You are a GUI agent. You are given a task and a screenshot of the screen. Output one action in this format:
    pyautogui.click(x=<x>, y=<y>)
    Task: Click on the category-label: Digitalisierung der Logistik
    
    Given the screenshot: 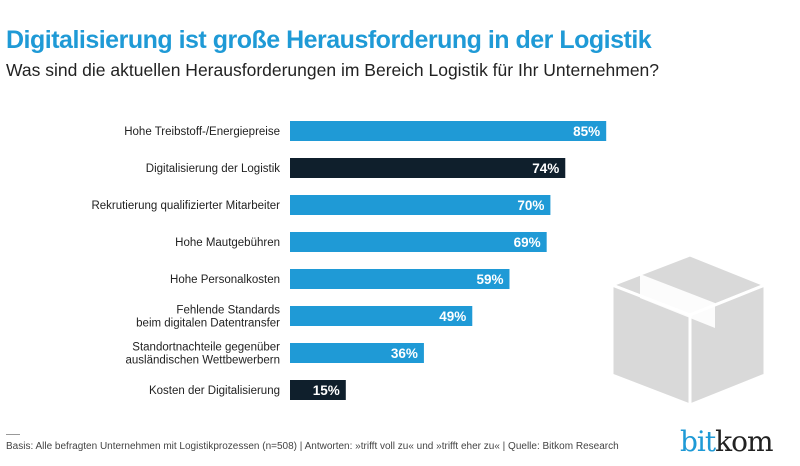 What is the action you would take?
    pyautogui.click(x=213, y=169)
    